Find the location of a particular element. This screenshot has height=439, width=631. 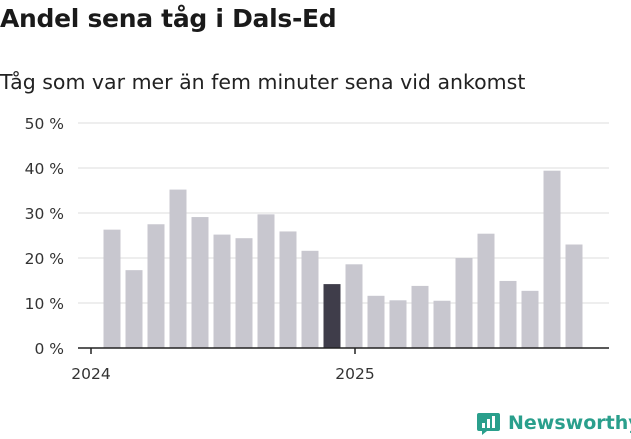

x-tick-label: 2024 is located at coordinates (90, 374).